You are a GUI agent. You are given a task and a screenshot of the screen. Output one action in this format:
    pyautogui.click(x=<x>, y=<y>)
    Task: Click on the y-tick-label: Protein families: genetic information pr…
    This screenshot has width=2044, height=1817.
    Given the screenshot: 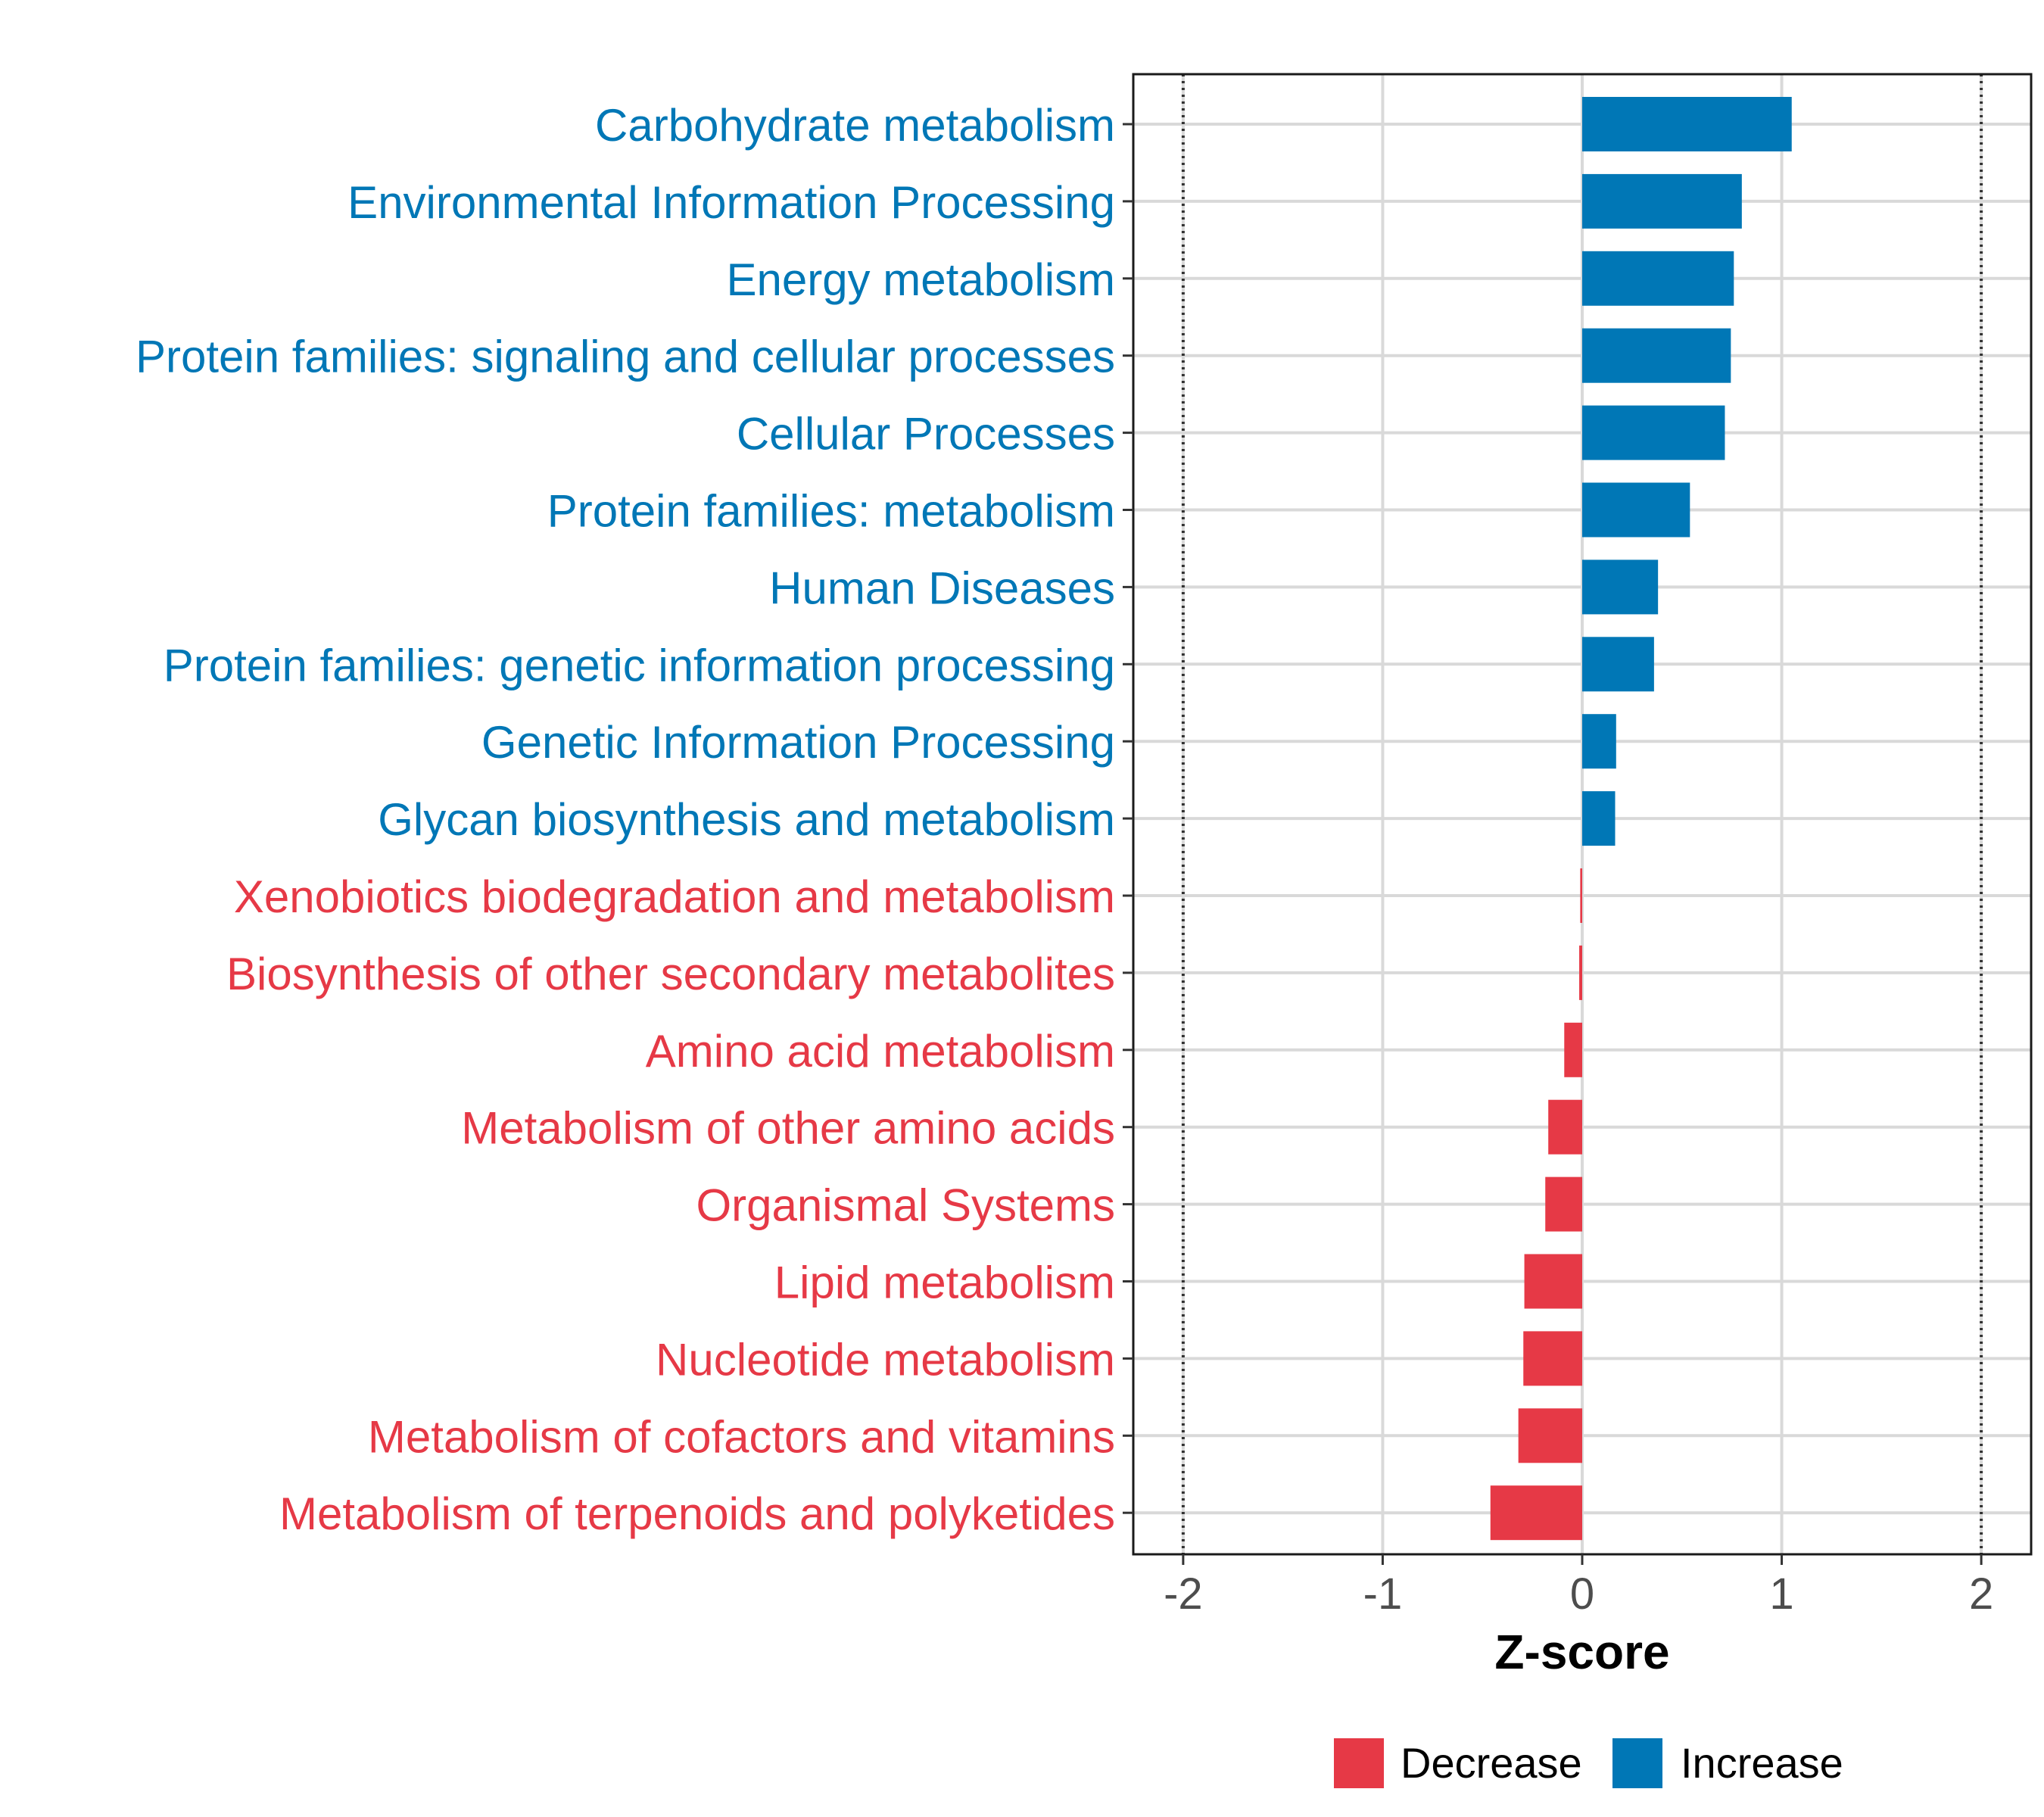 What is the action you would take?
    pyautogui.click(x=639, y=665)
    